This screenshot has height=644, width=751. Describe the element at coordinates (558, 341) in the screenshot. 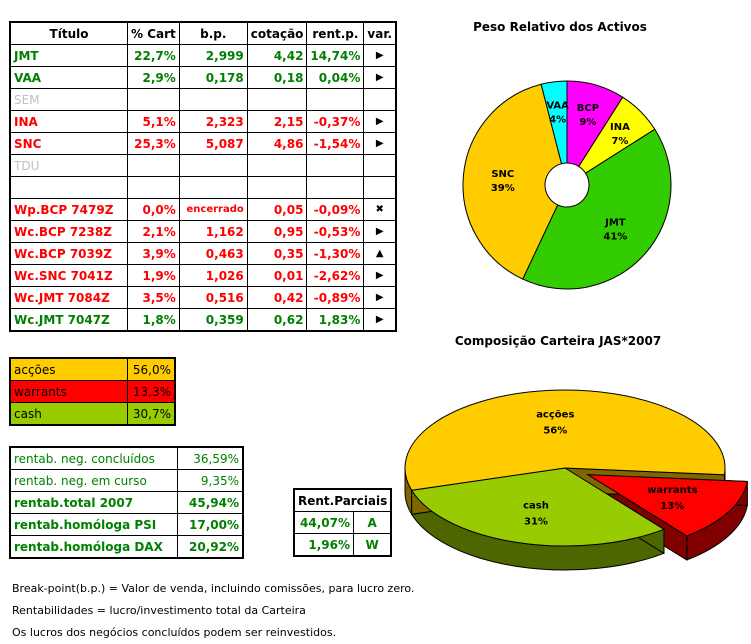

I see `pie3d-chart-title: Composição Carteira JAS*2007` at that location.